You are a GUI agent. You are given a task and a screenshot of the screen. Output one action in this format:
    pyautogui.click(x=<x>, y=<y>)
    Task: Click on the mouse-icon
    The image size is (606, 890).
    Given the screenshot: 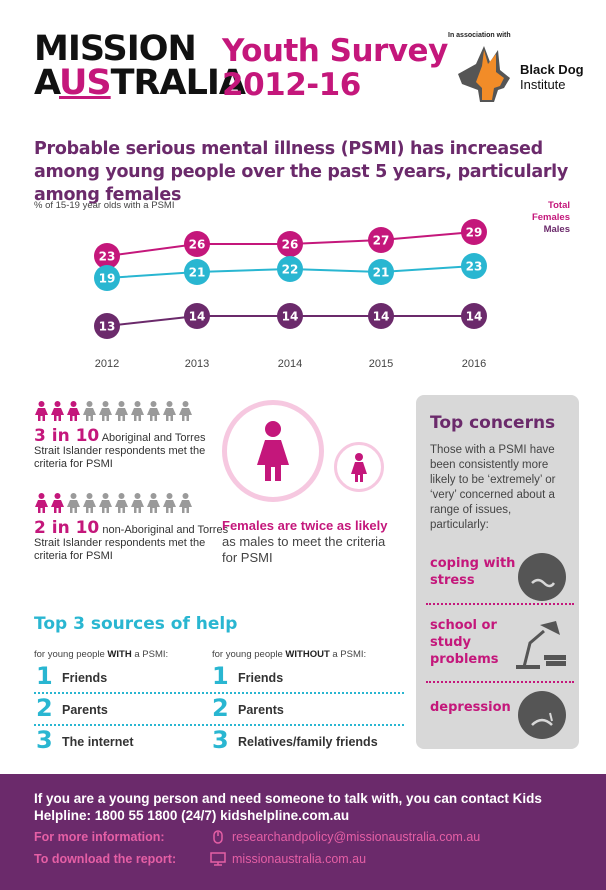 What is the action you would take?
    pyautogui.click(x=218, y=837)
    